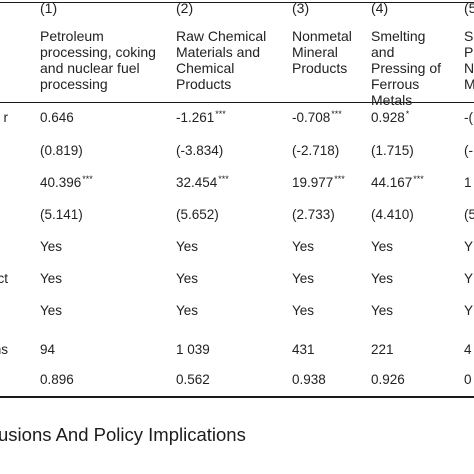 This screenshot has width=474, height=474. I want to click on cell-value: (5, so click(469, 214).